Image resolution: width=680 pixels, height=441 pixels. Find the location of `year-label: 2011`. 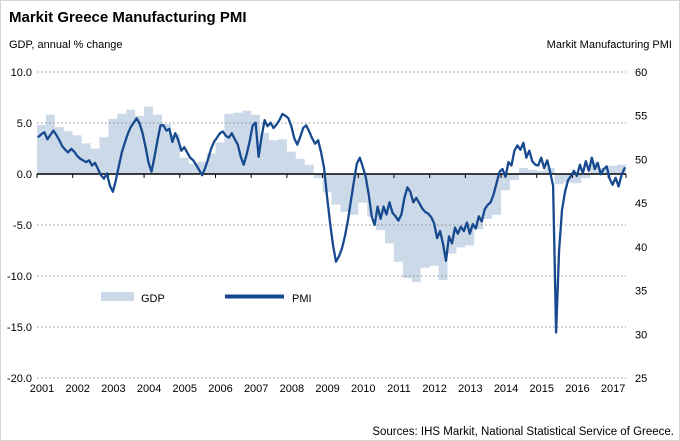

year-label: 2011 is located at coordinates (399, 389).